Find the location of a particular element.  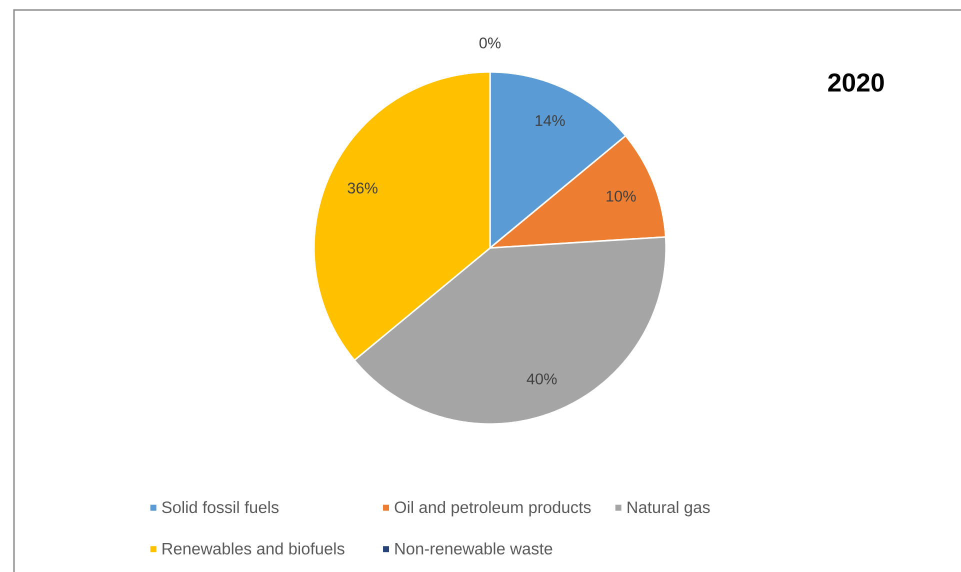

text: 0% is located at coordinates (490, 42).